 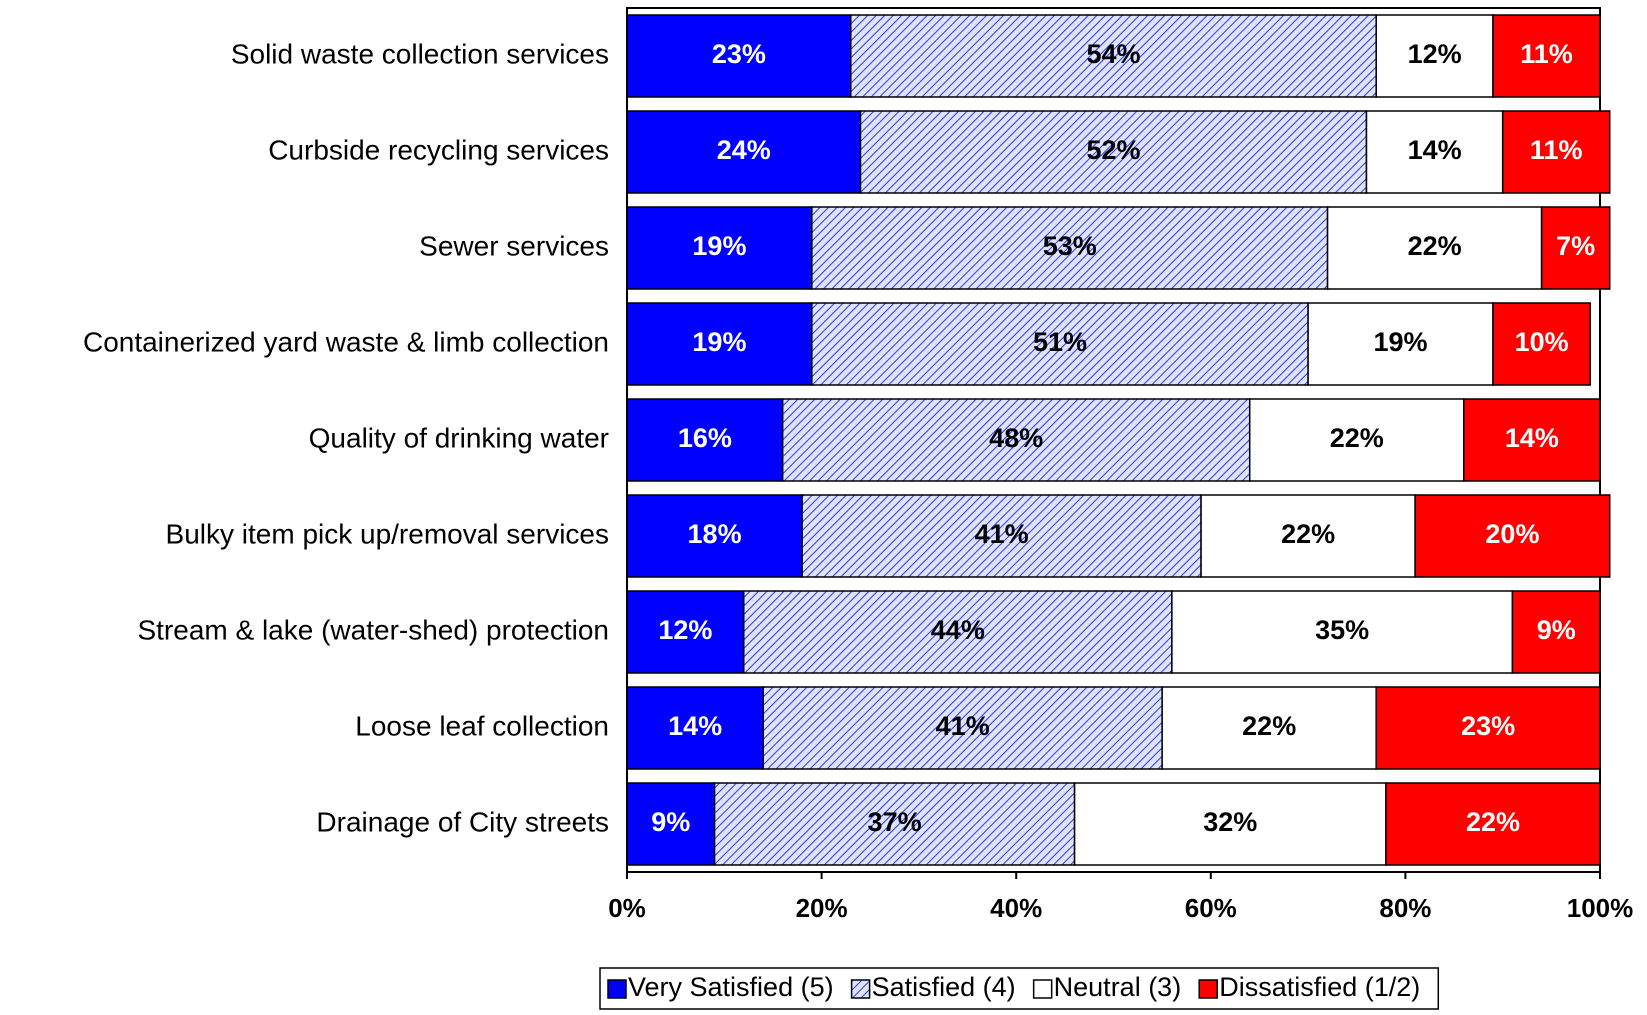 I want to click on value-label: 48%, so click(x=1016, y=438).